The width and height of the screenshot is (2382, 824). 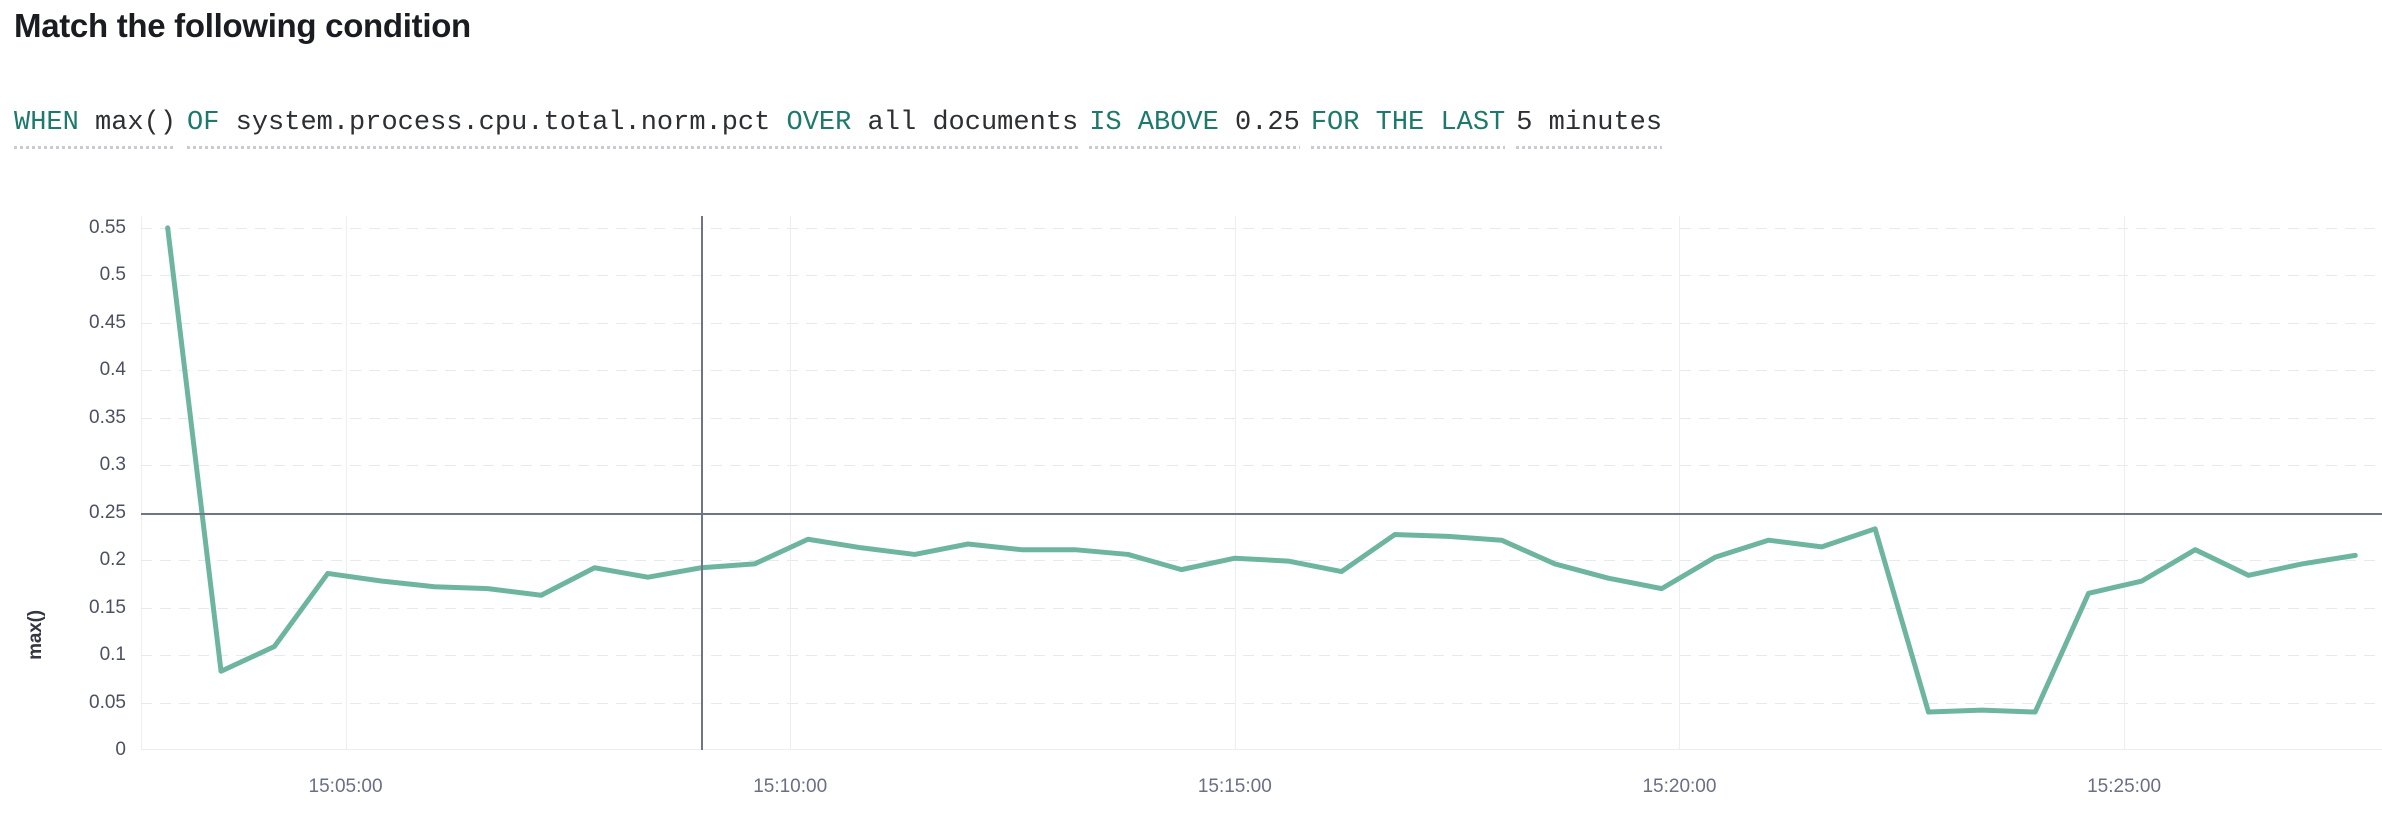 What do you see at coordinates (790, 786) in the screenshot?
I see `x-tick-label: 15:10:00` at bounding box center [790, 786].